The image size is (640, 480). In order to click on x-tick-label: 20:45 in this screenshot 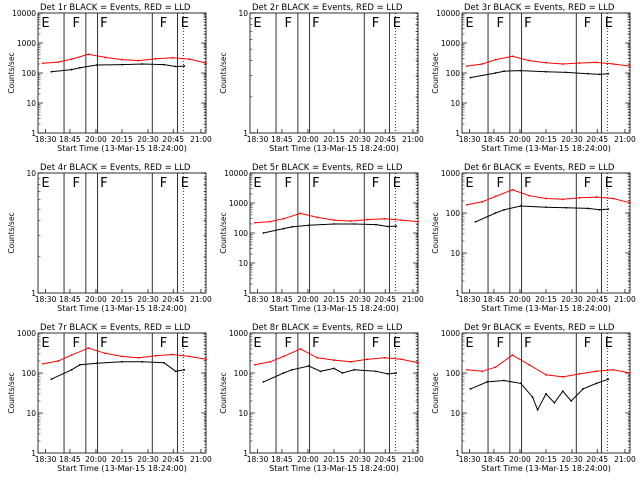, I will do `click(385, 139)`.